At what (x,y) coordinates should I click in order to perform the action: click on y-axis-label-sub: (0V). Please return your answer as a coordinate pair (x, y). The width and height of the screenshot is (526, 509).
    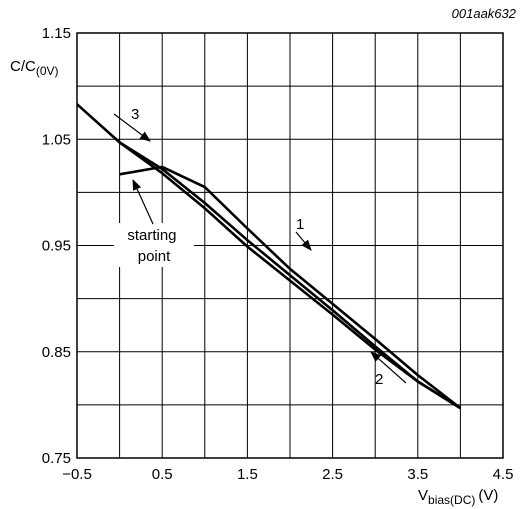
    Looking at the image, I should click on (47, 71).